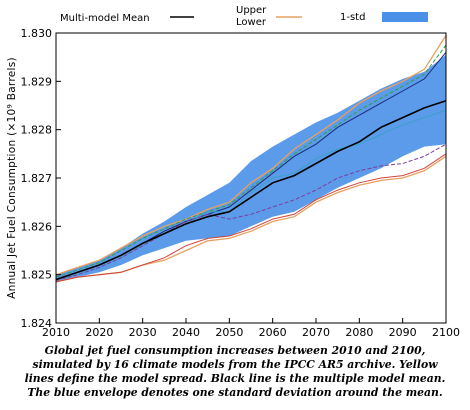 The image size is (470, 410). What do you see at coordinates (37, 81) in the screenshot?
I see `y-tick-label: 1.829` at bounding box center [37, 81].